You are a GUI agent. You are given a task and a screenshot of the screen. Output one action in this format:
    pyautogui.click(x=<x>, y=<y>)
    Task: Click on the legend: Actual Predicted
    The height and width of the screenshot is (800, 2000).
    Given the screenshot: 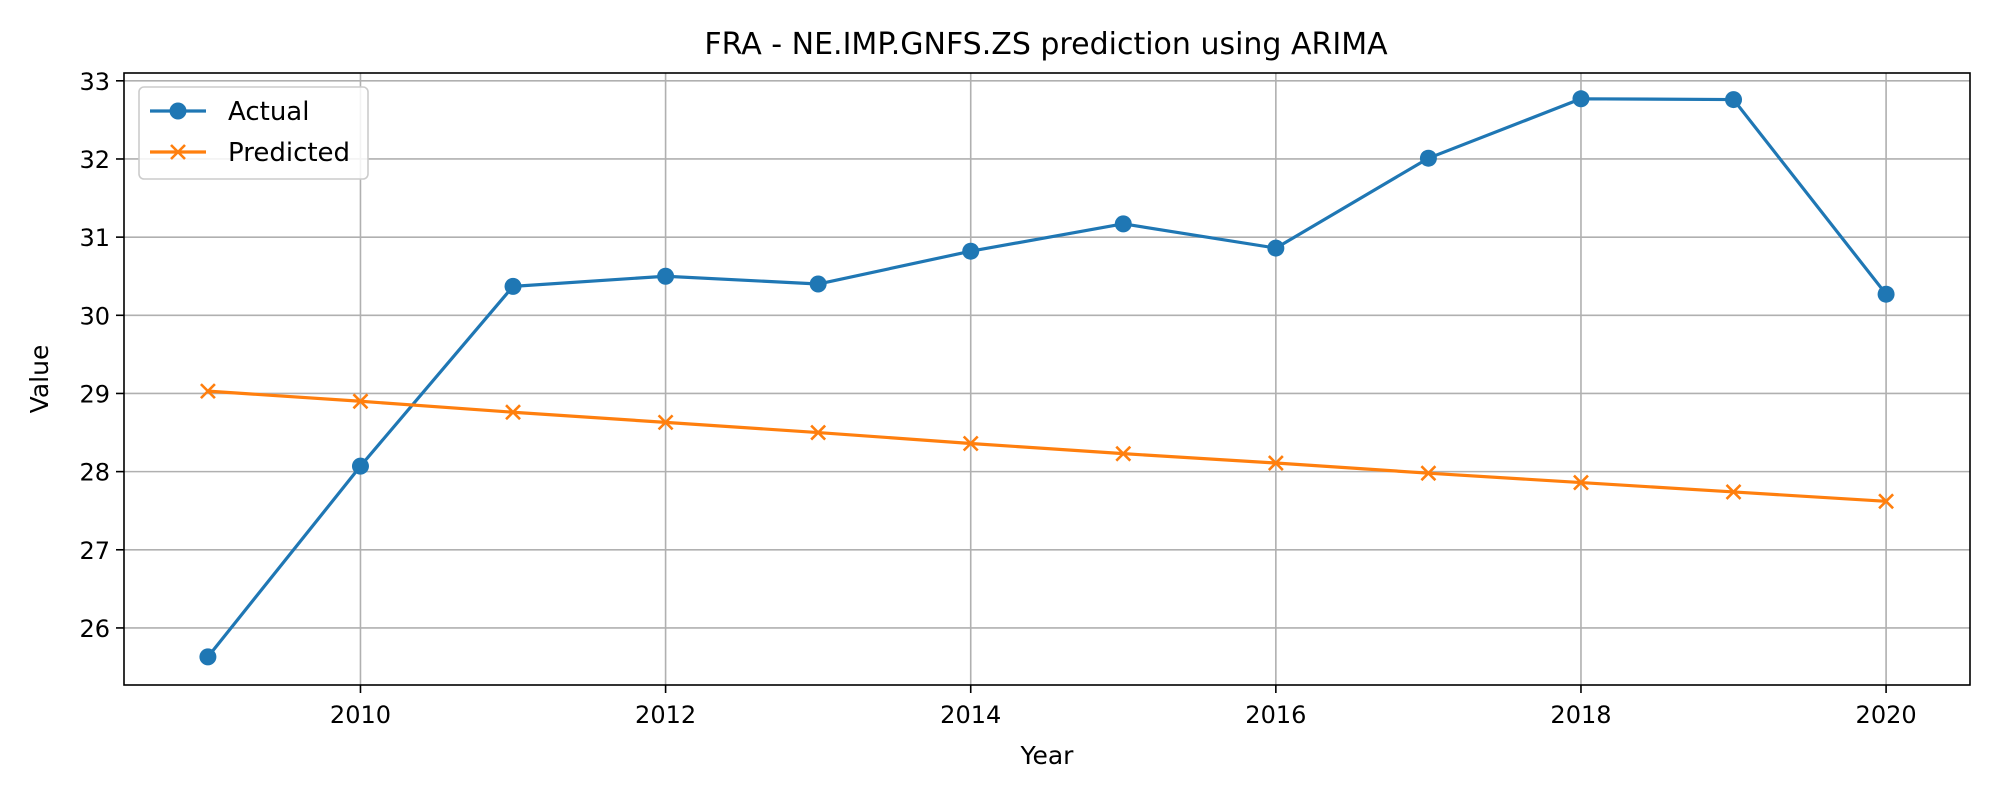 What is the action you would take?
    pyautogui.click(x=253, y=133)
    